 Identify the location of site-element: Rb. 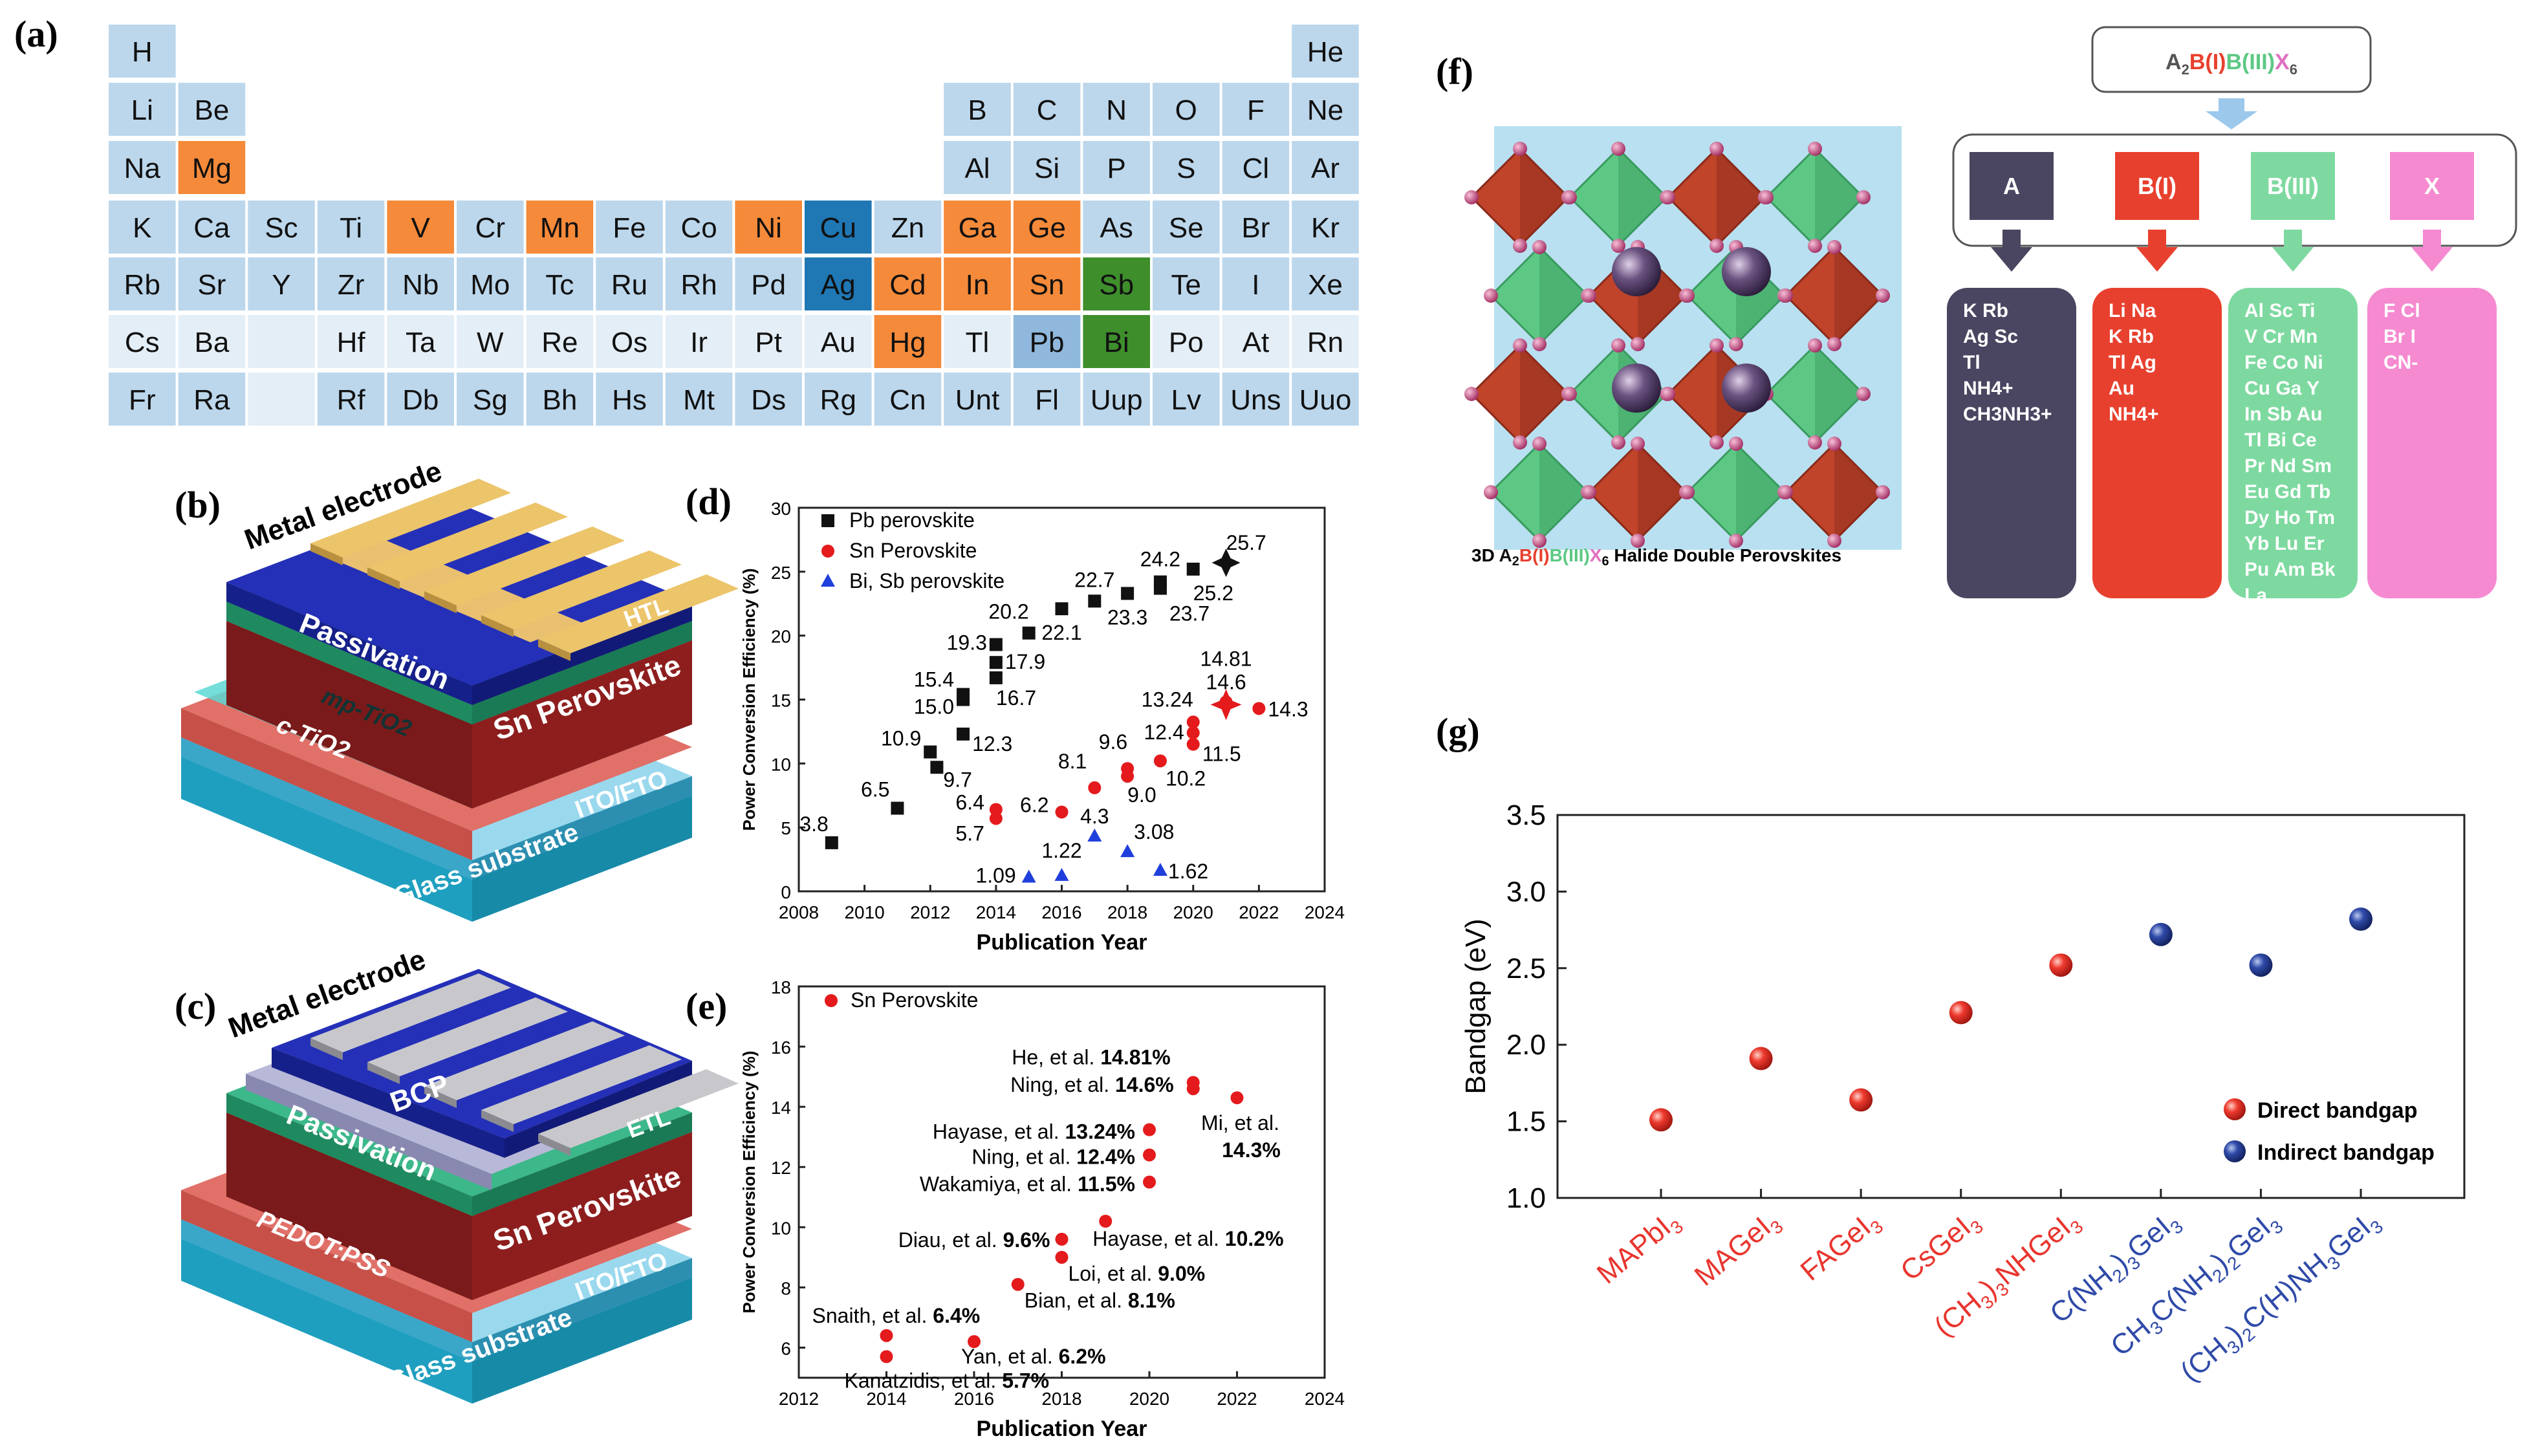
(2138, 336).